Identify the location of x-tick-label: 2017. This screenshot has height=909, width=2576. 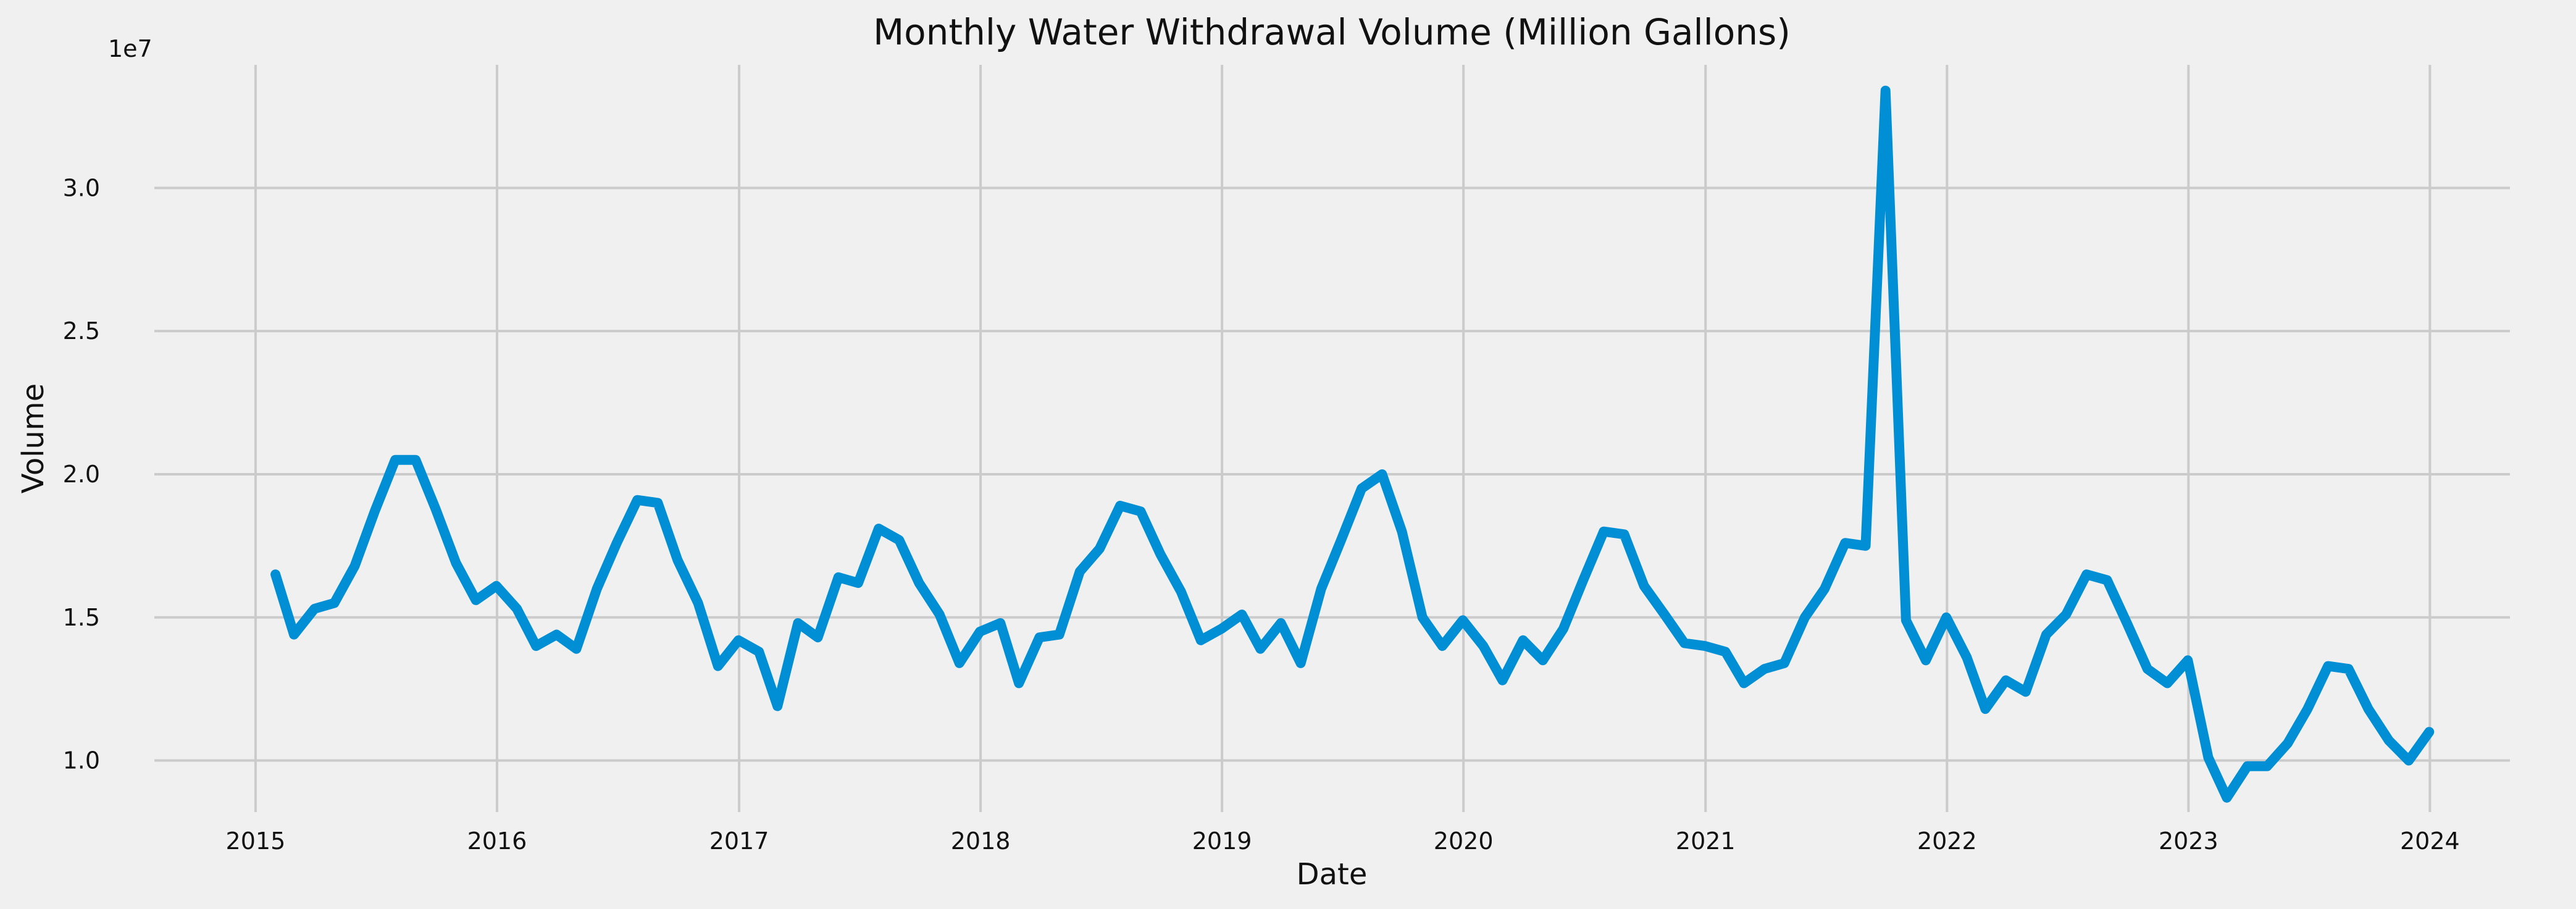
(739, 841).